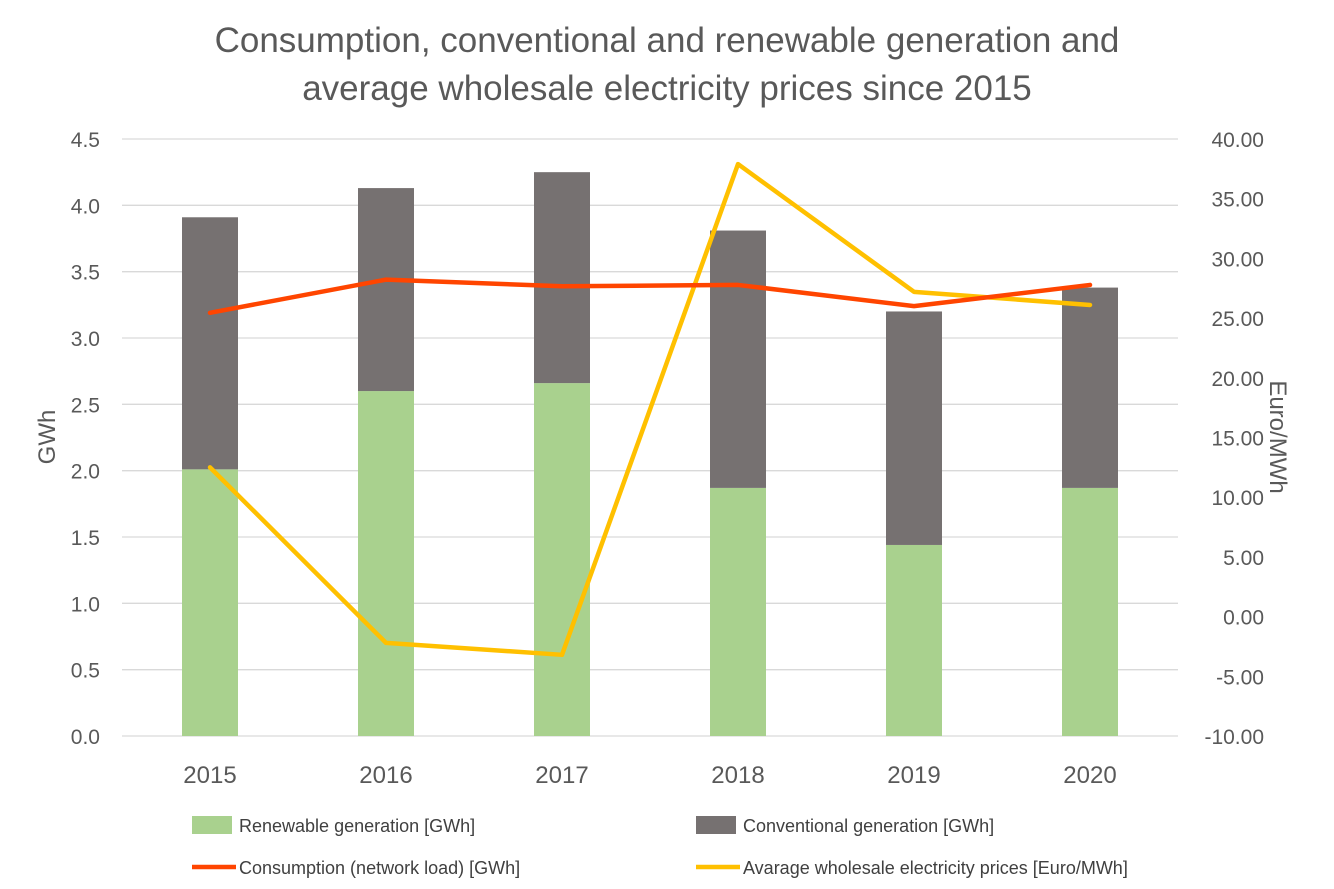 The width and height of the screenshot is (1334, 889). I want to click on right-axis-tick-label: -10.00, so click(1234, 737).